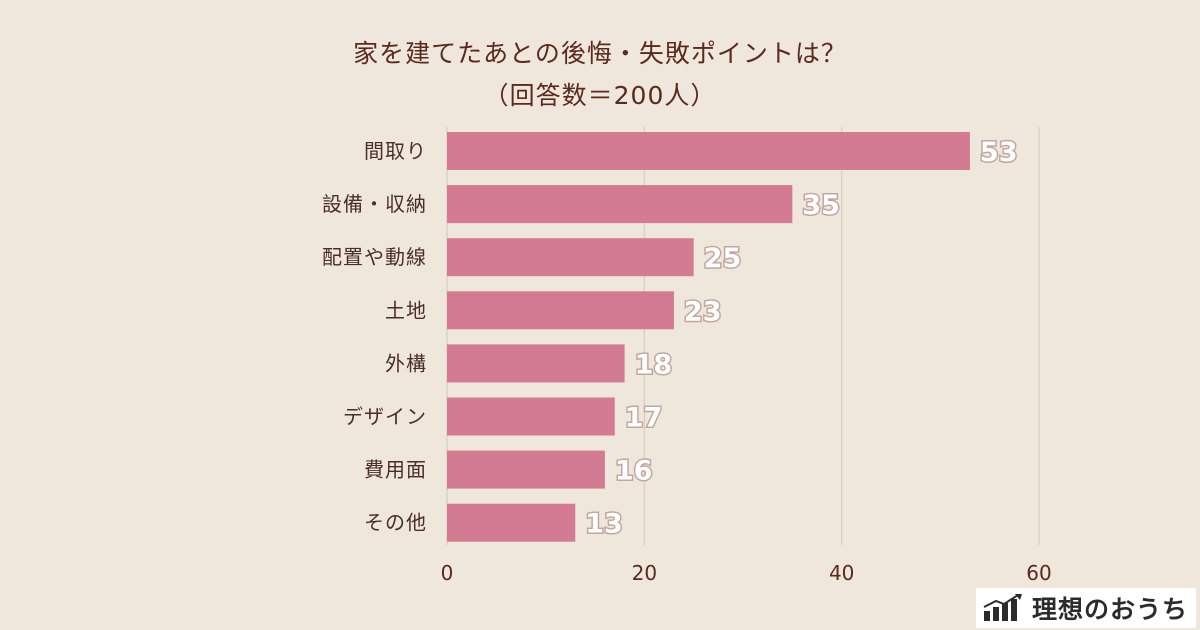 The image size is (1200, 630). I want to click on value-label: 25, so click(723, 258).